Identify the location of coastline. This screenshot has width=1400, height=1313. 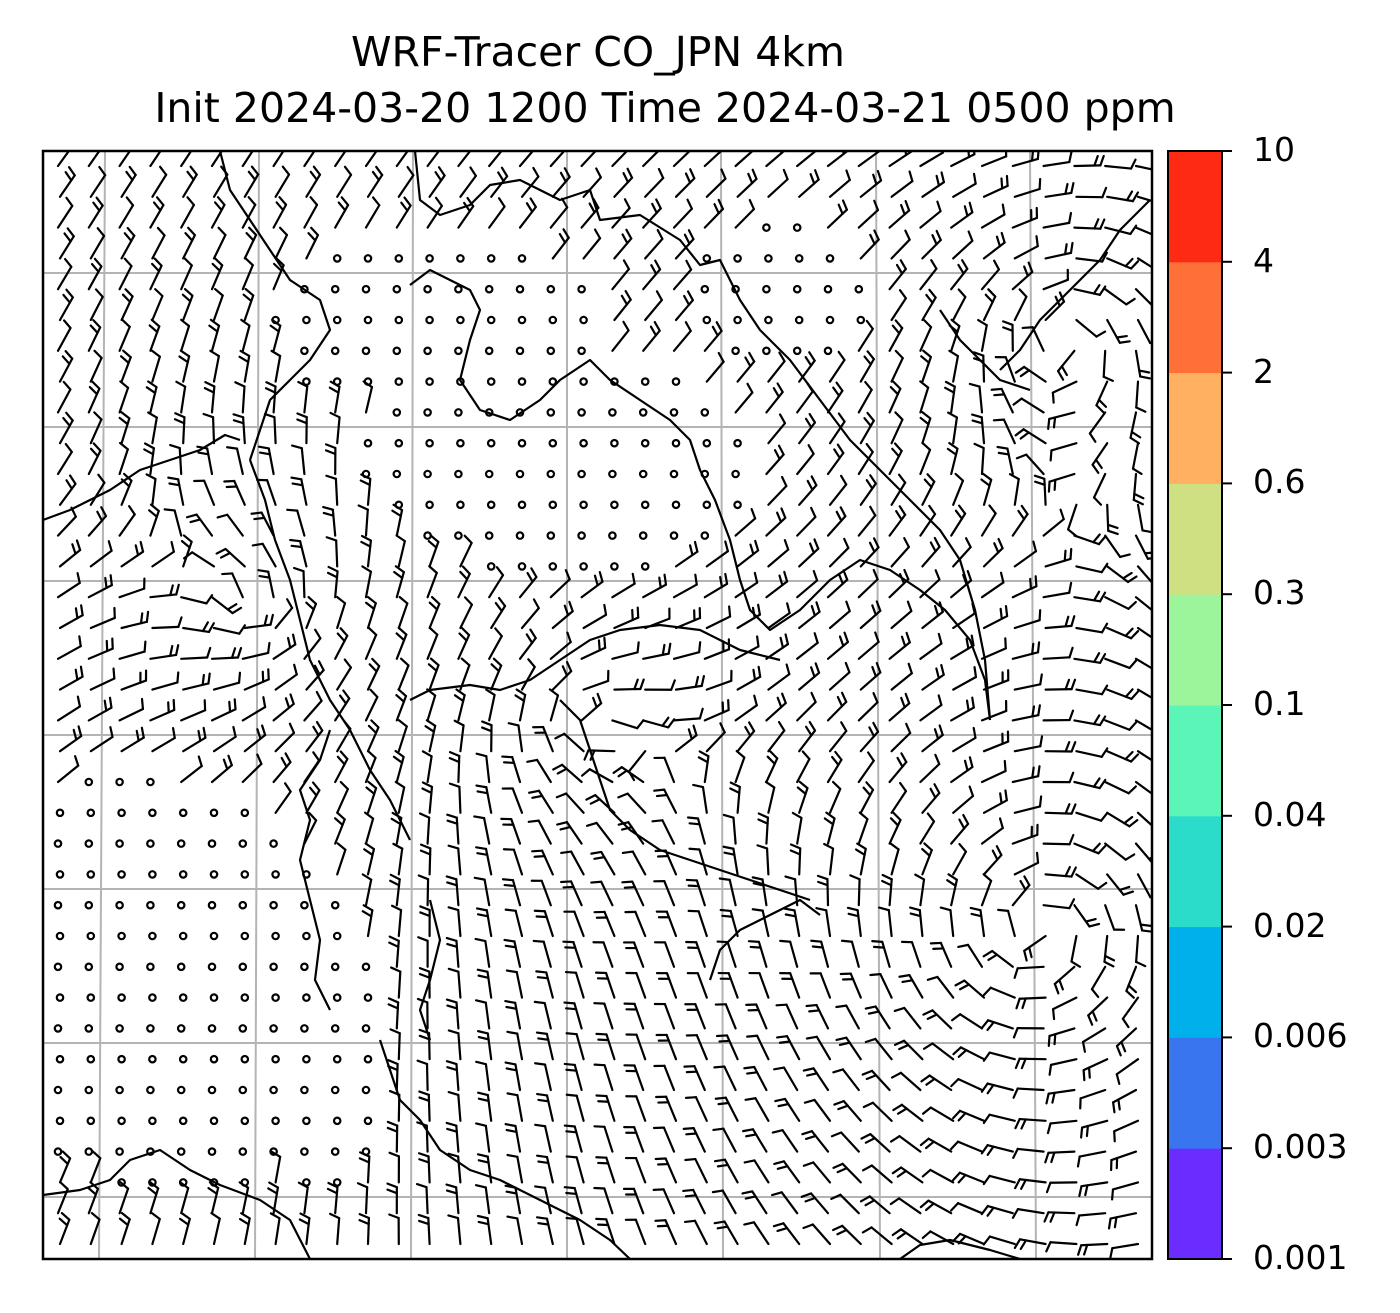
(960, 1248).